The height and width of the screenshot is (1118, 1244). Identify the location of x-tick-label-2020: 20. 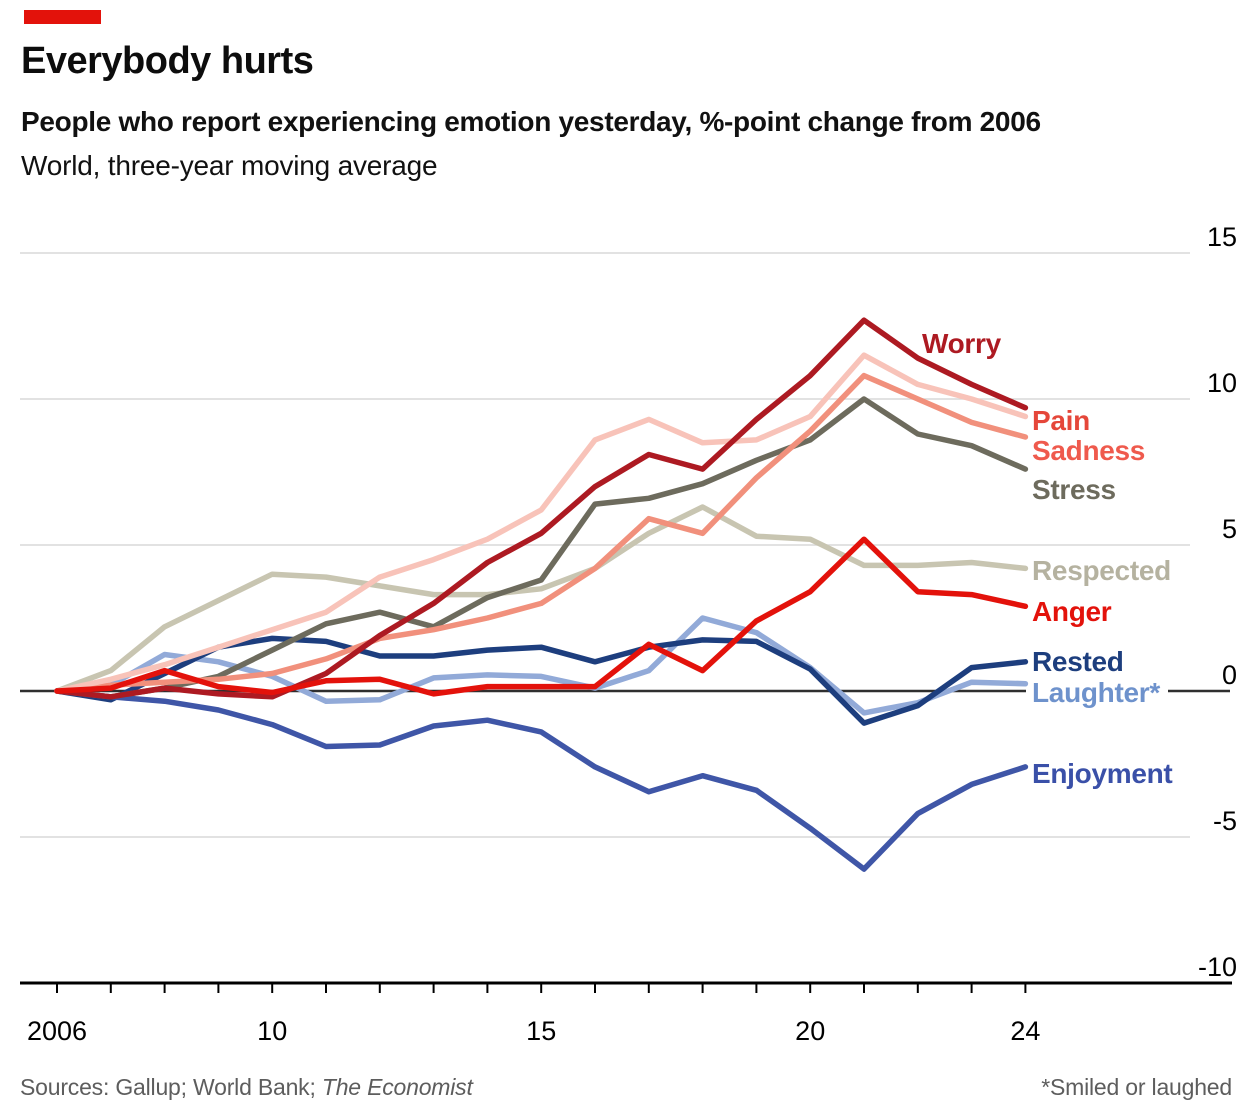
(810, 1031).